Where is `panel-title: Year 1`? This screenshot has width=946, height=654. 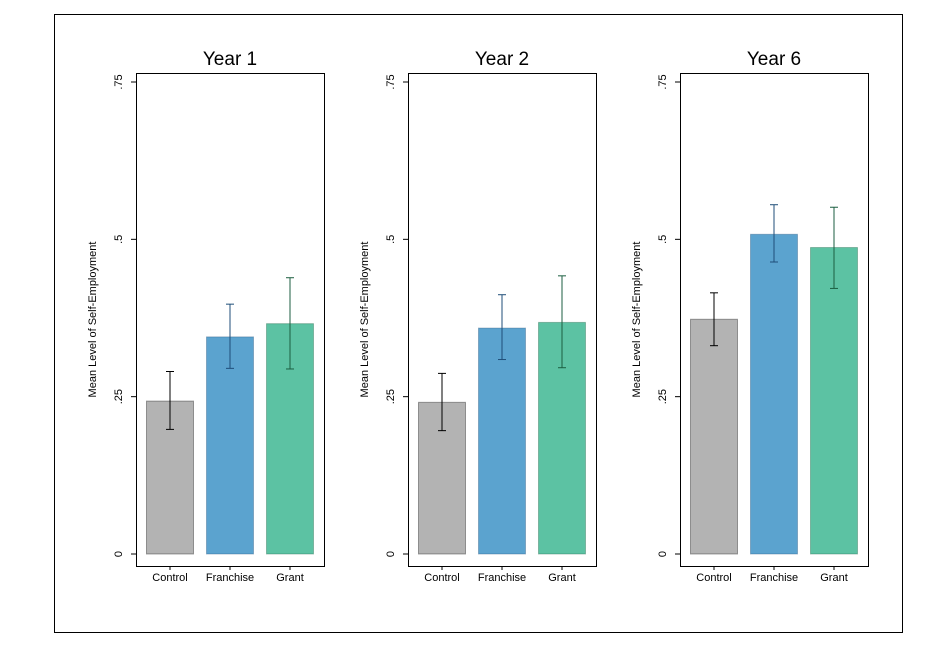 panel-title: Year 1 is located at coordinates (230, 59).